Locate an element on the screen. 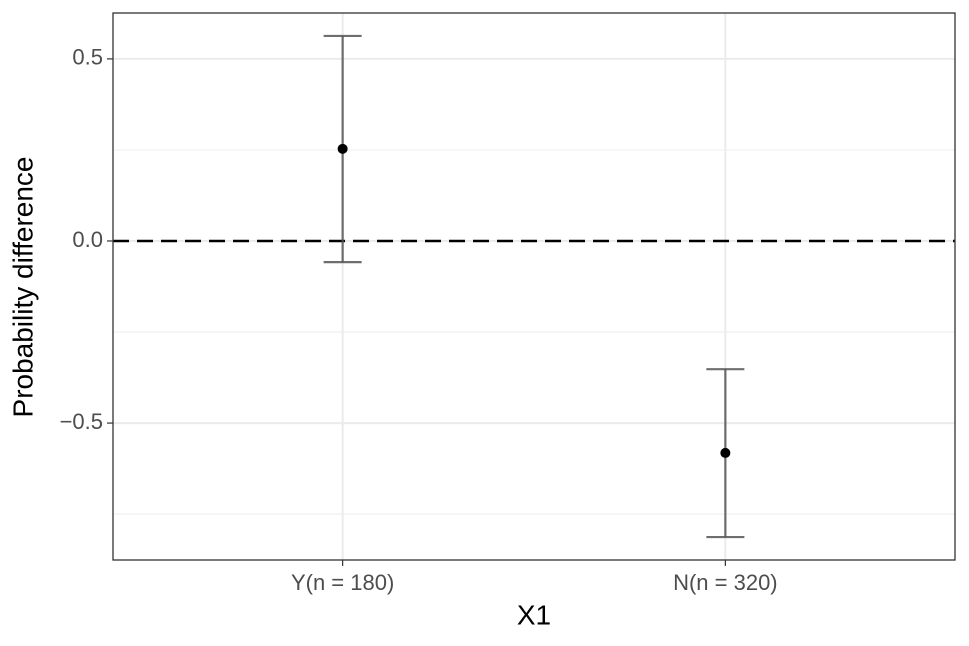 Image resolution: width=969 pixels, height=646 pixels. x-axis-title: X1 is located at coordinates (534, 614).